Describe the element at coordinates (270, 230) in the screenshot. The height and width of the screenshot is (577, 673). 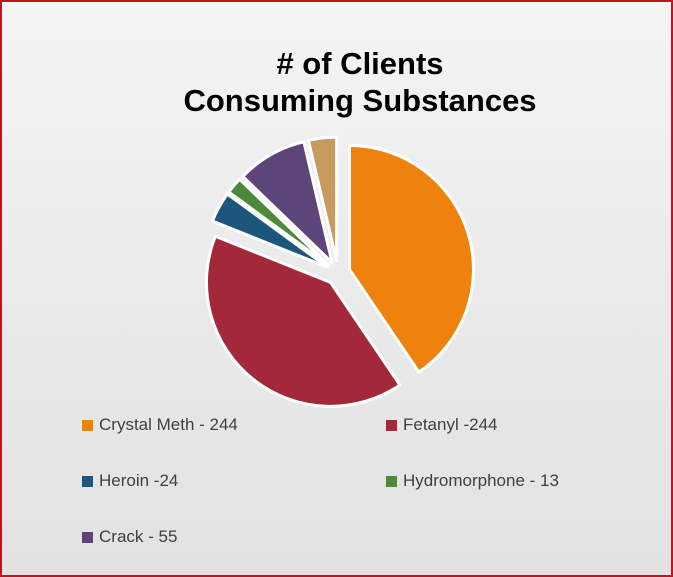
I see `pie-slice-heroin` at that location.